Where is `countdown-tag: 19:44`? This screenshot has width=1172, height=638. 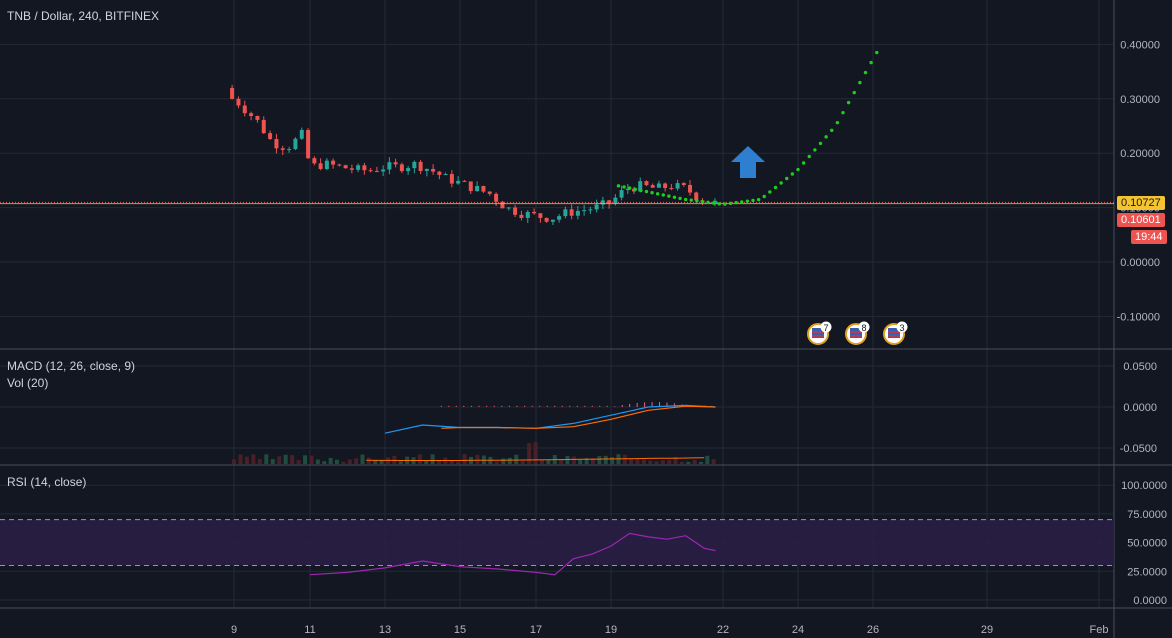 countdown-tag: 19:44 is located at coordinates (1149, 237).